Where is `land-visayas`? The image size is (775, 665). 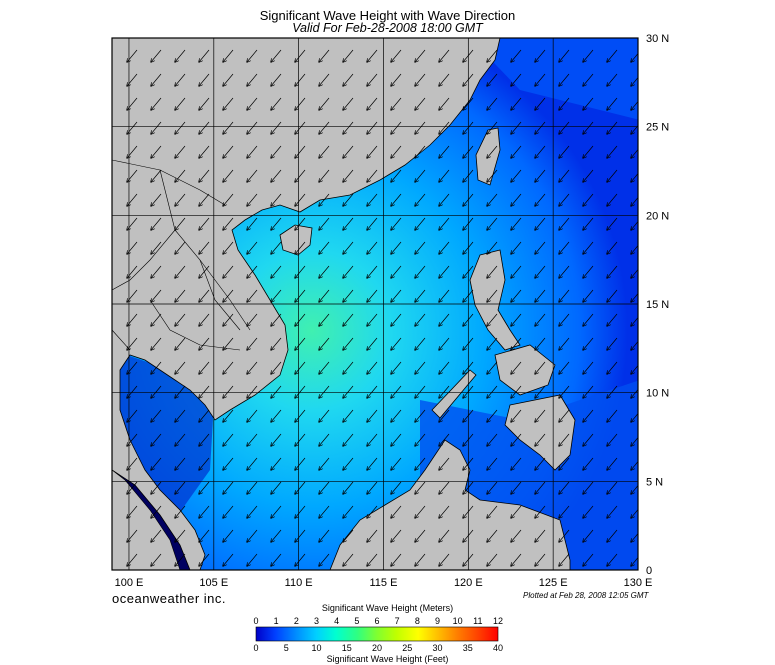 land-visayas is located at coordinates (525, 370).